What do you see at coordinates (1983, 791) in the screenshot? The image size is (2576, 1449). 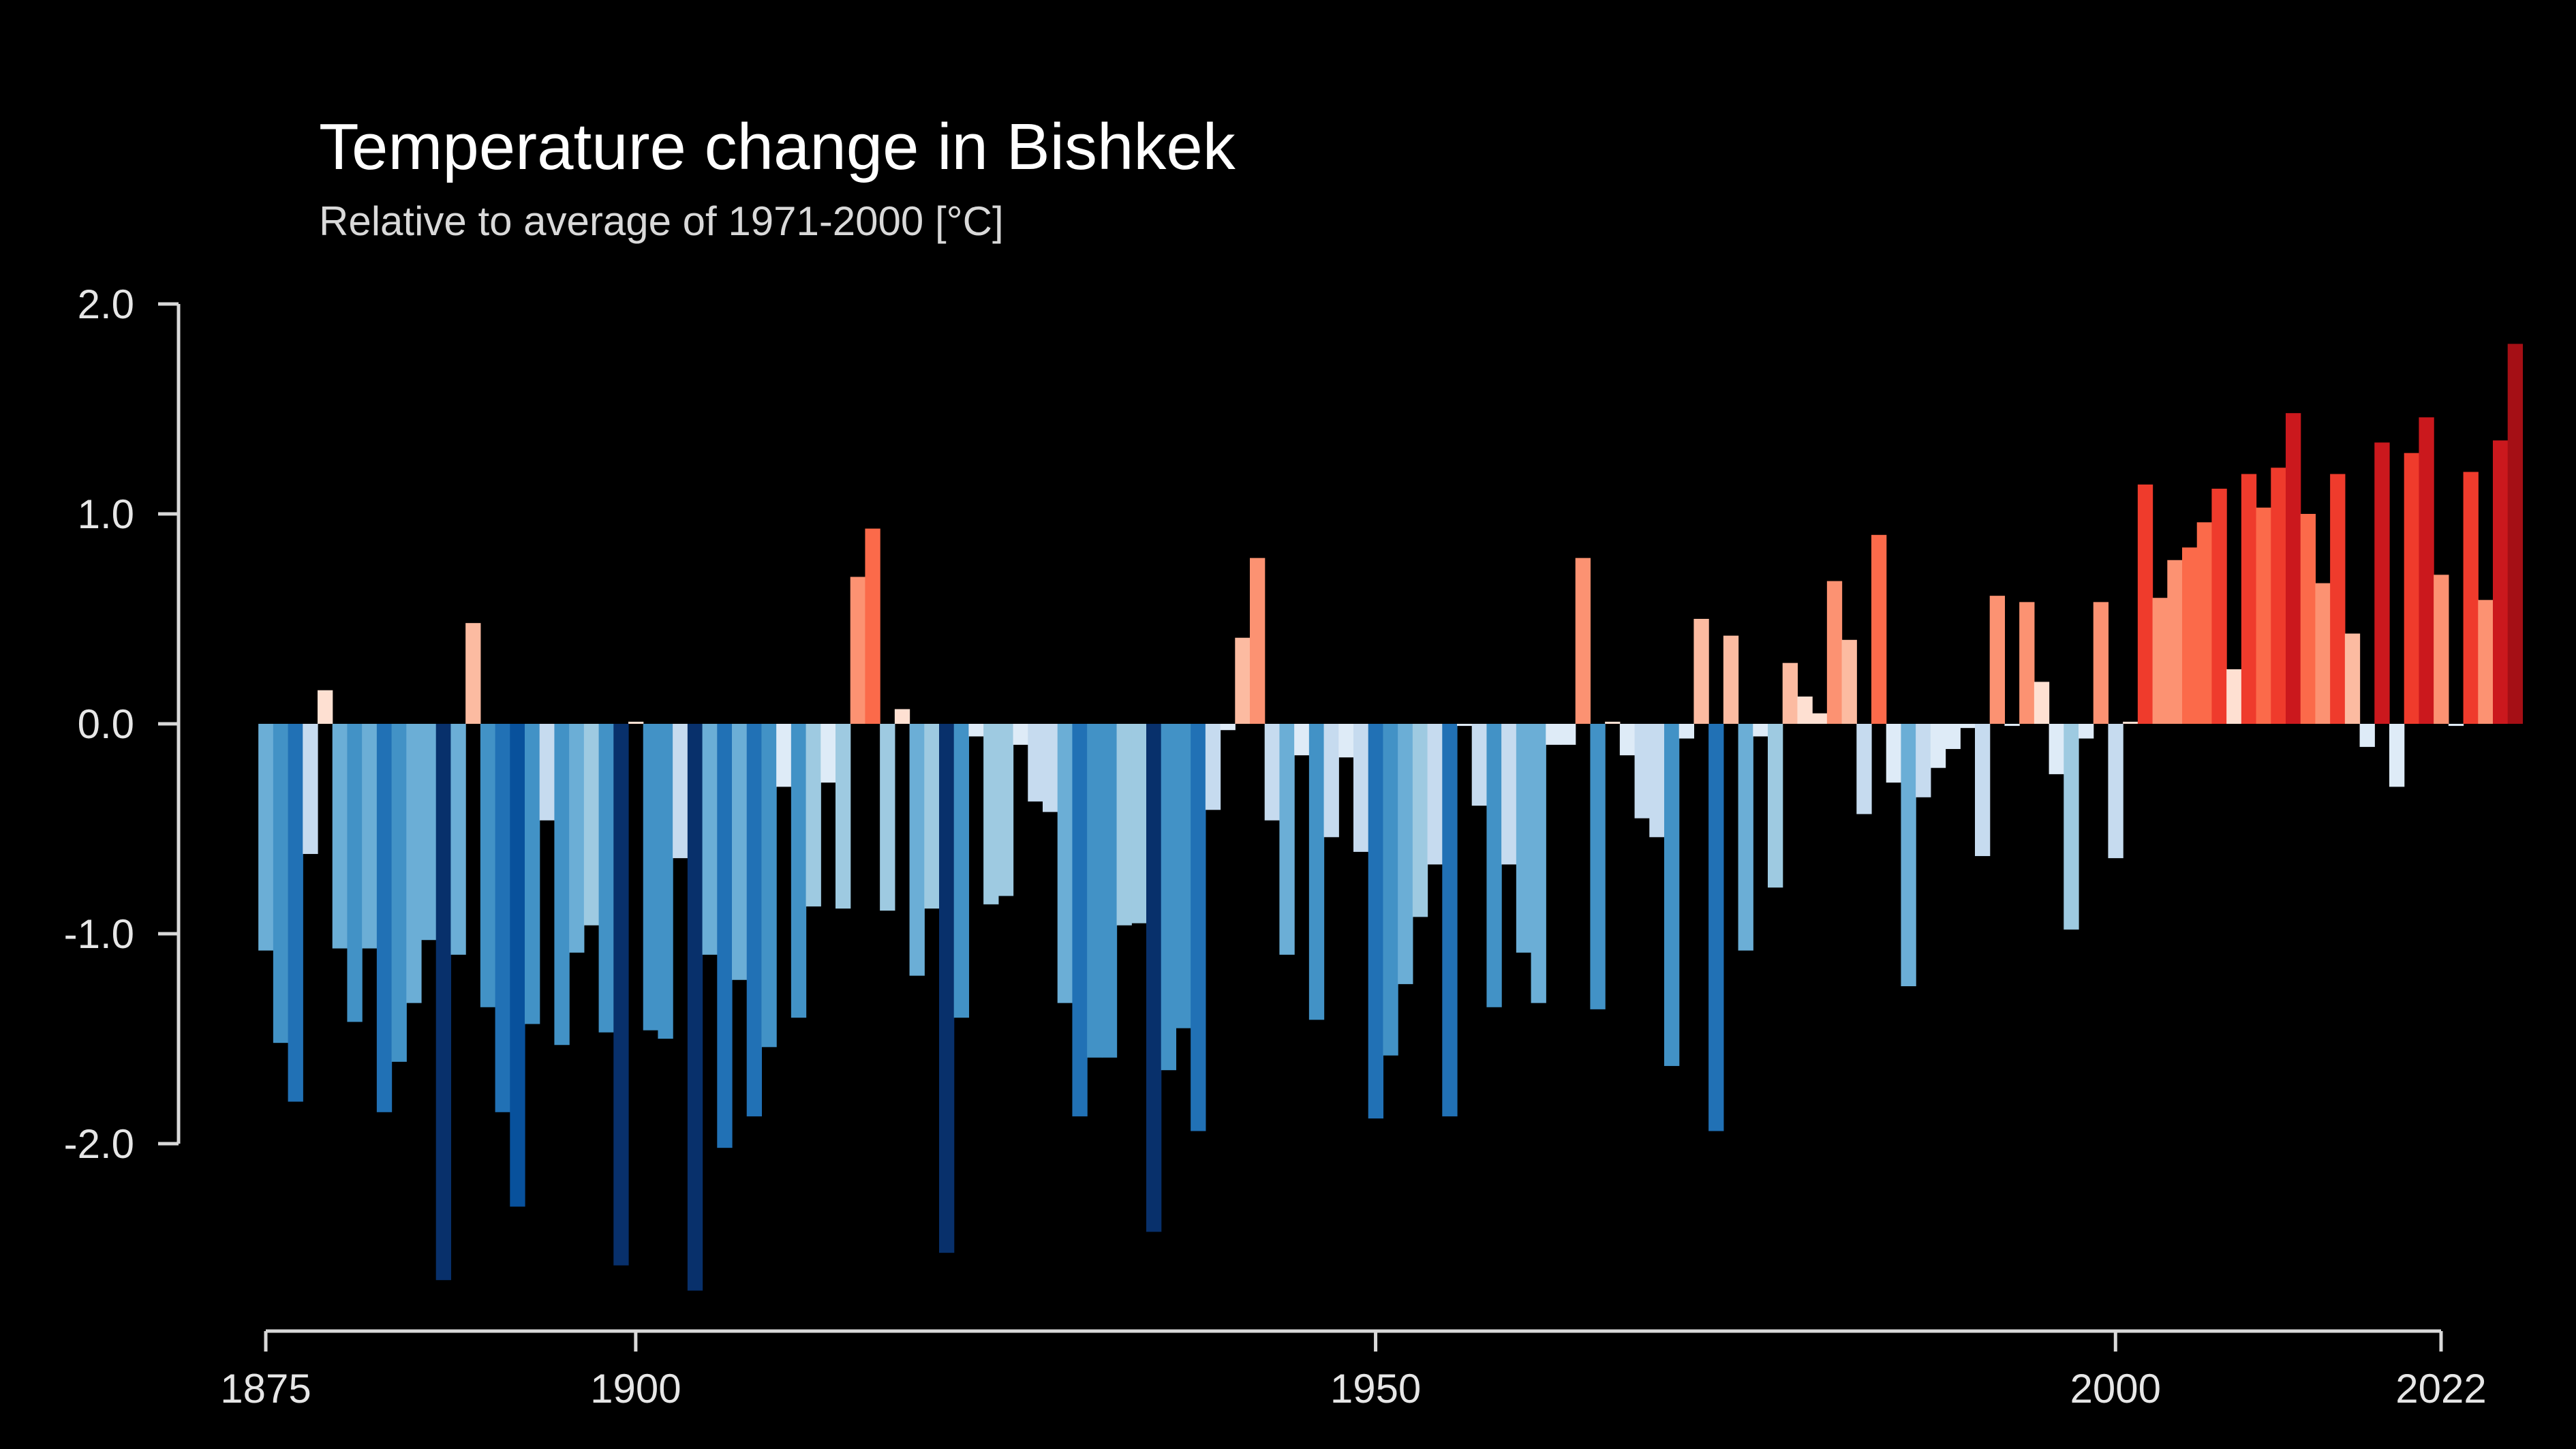 I see `bar-1991` at bounding box center [1983, 791].